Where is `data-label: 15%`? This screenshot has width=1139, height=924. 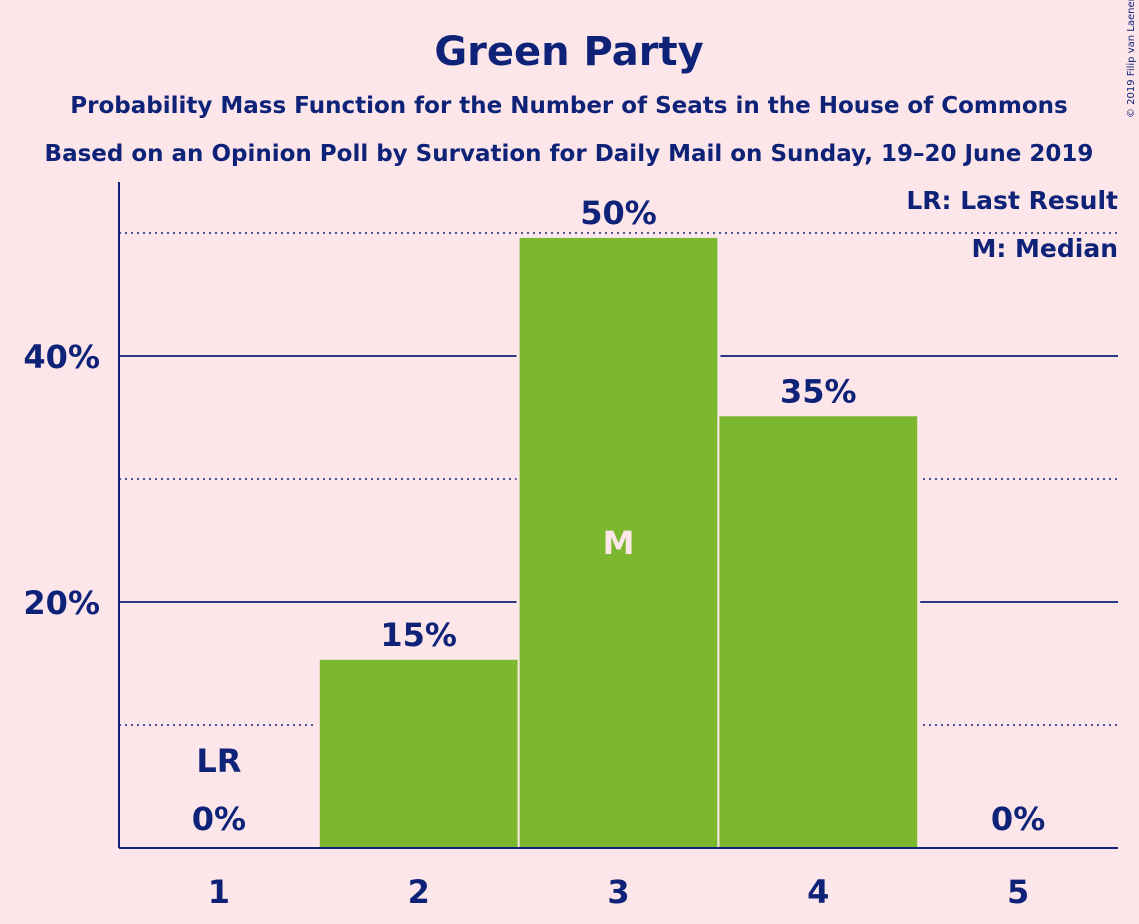
data-label: 15% is located at coordinates (418, 635).